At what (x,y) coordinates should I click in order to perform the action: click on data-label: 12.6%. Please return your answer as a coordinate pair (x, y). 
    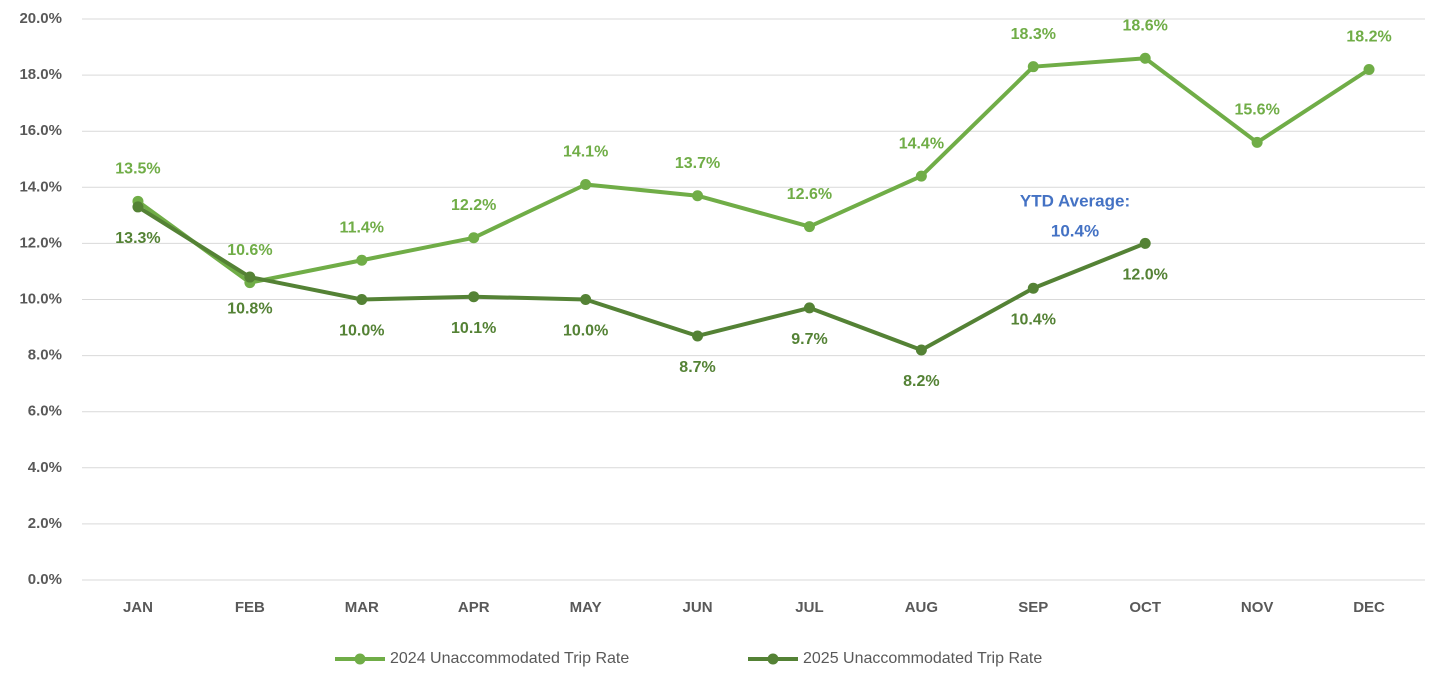
    Looking at the image, I should click on (809, 194).